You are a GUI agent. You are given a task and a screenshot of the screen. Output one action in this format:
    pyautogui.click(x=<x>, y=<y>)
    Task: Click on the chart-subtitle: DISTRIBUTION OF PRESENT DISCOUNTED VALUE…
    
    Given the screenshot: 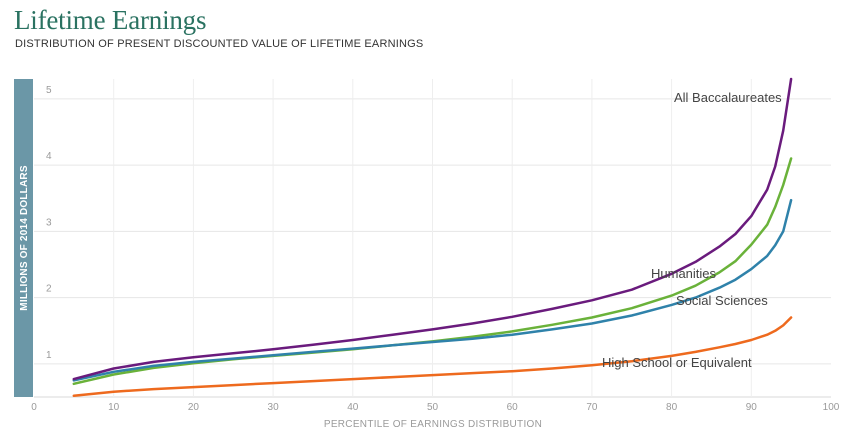 What is the action you would take?
    pyautogui.click(x=219, y=44)
    